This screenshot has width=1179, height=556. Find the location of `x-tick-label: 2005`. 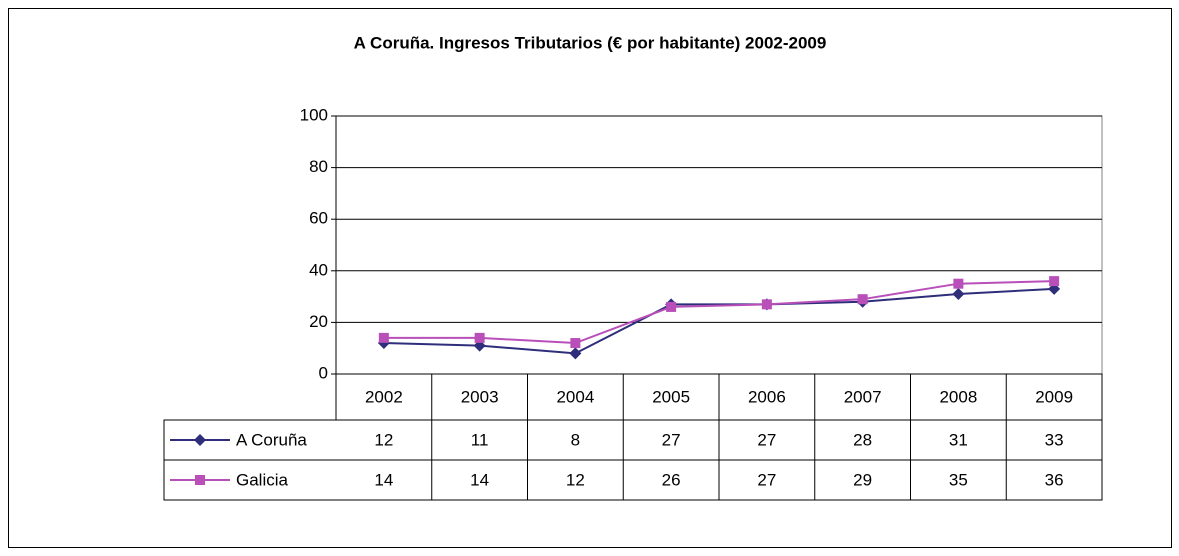

x-tick-label: 2005 is located at coordinates (671, 396).